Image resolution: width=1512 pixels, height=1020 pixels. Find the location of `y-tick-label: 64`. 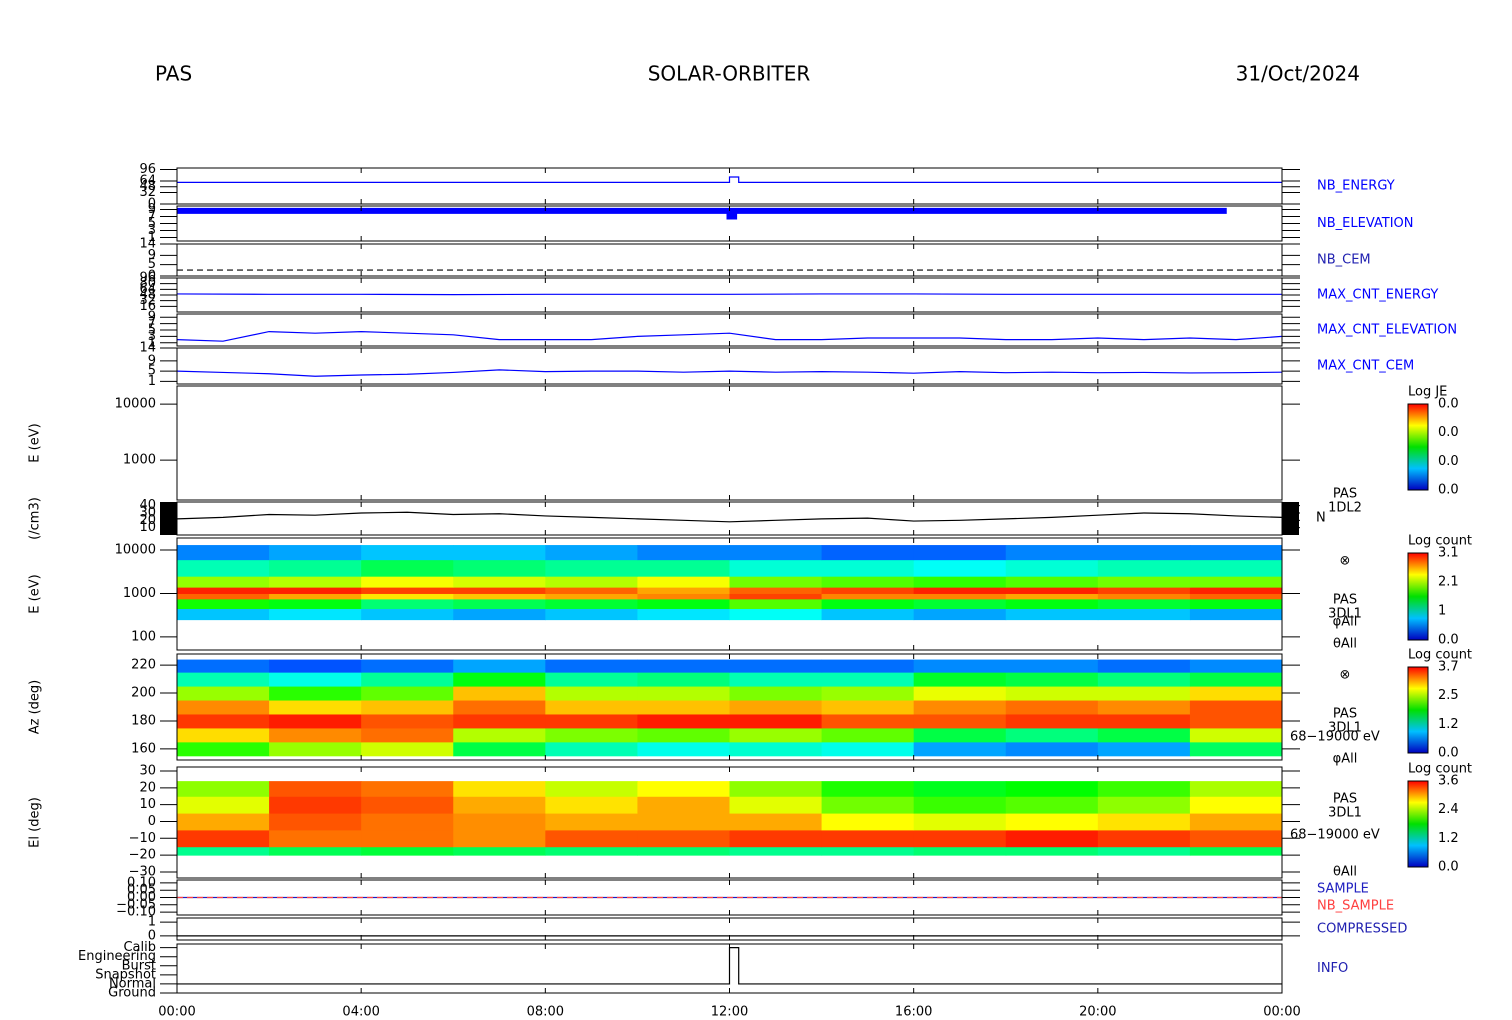

y-tick-label: 64 is located at coordinates (147, 289).